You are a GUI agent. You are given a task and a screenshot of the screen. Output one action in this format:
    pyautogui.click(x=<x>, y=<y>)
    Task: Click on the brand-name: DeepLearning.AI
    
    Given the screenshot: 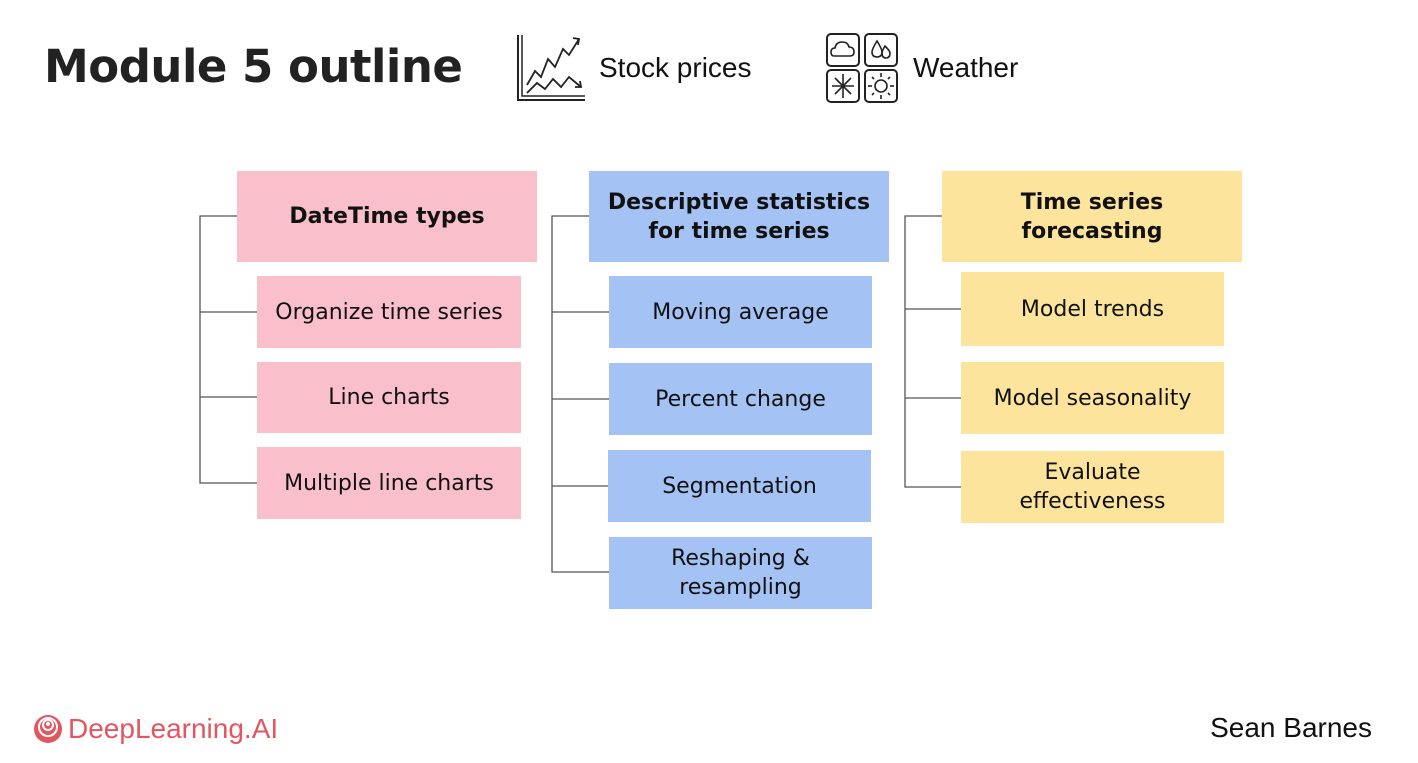 What is the action you would take?
    pyautogui.click(x=173, y=728)
    